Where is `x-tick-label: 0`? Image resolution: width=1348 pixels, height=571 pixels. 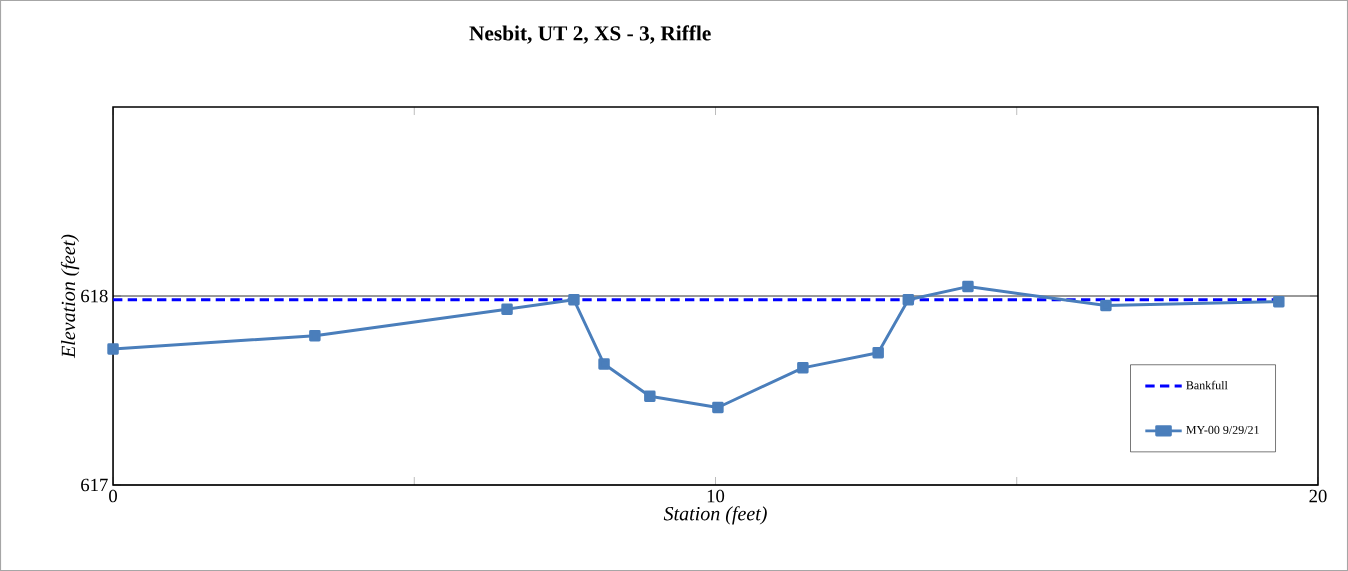
x-tick-label: 0 is located at coordinates (113, 496).